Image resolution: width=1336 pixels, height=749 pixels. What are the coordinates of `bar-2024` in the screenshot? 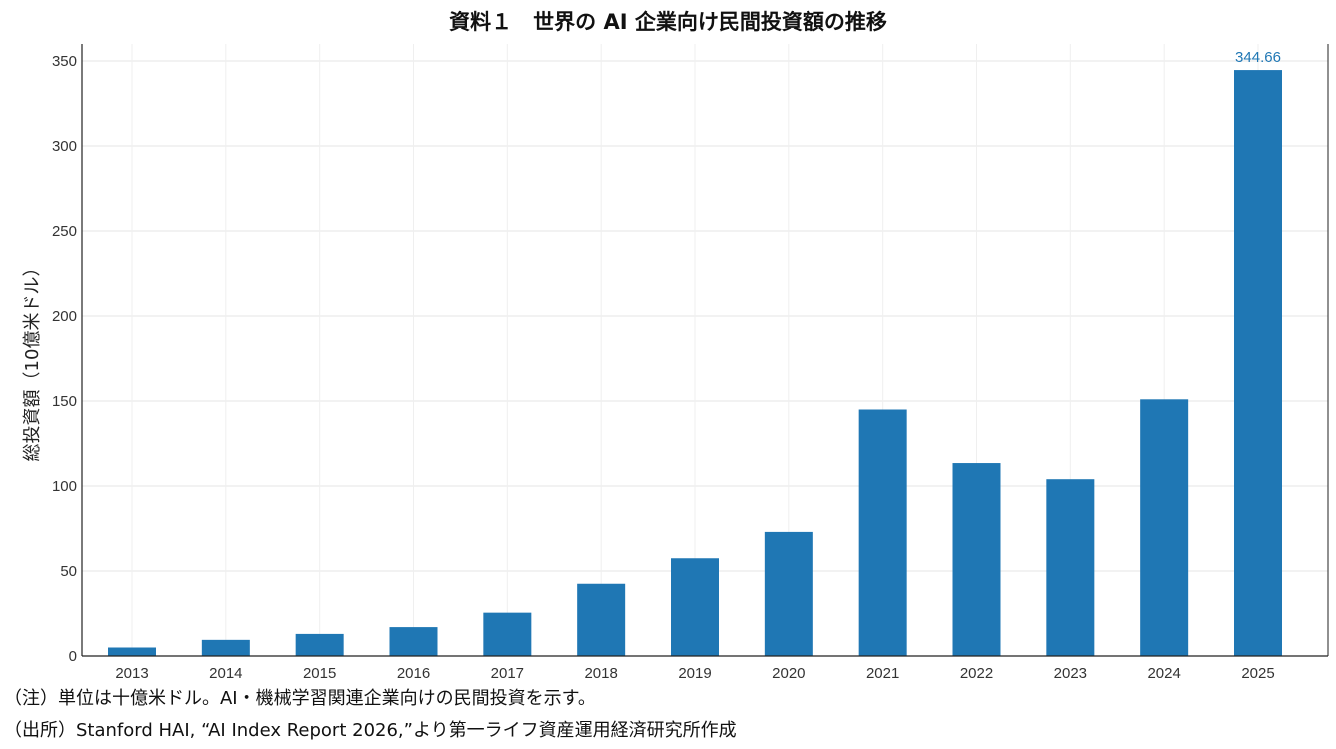 It's located at (1164, 527).